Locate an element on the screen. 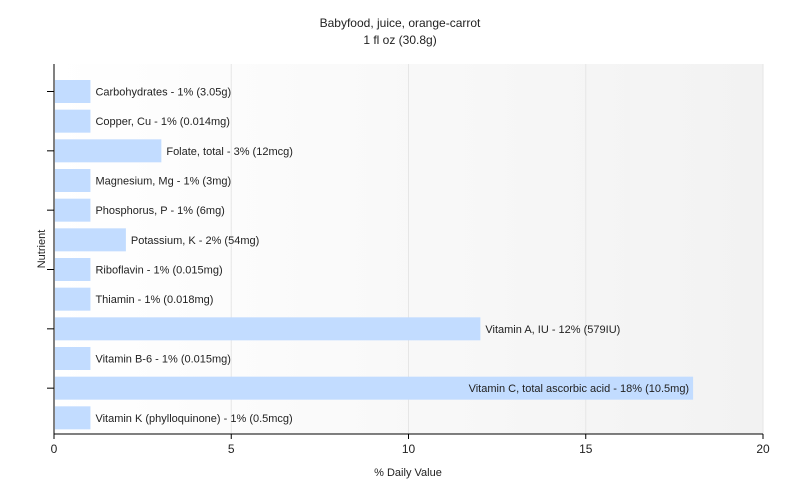  x-axis-title: % Daily Value is located at coordinates (408, 473).